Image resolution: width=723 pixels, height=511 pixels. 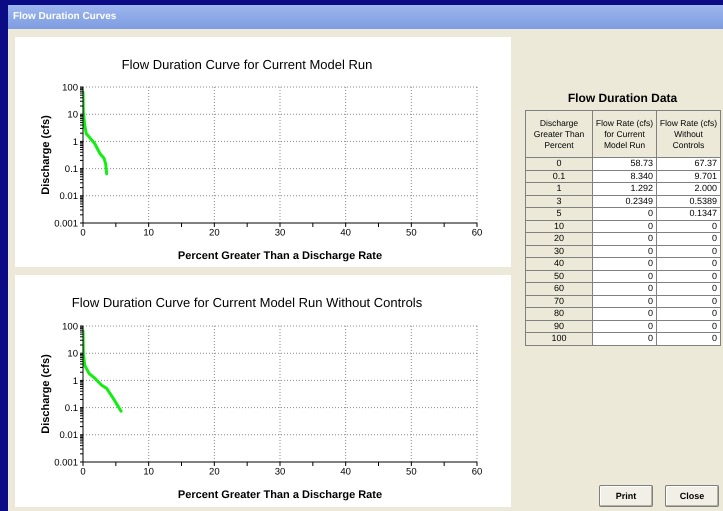 I want to click on data-label: 9.701, so click(x=688, y=176).